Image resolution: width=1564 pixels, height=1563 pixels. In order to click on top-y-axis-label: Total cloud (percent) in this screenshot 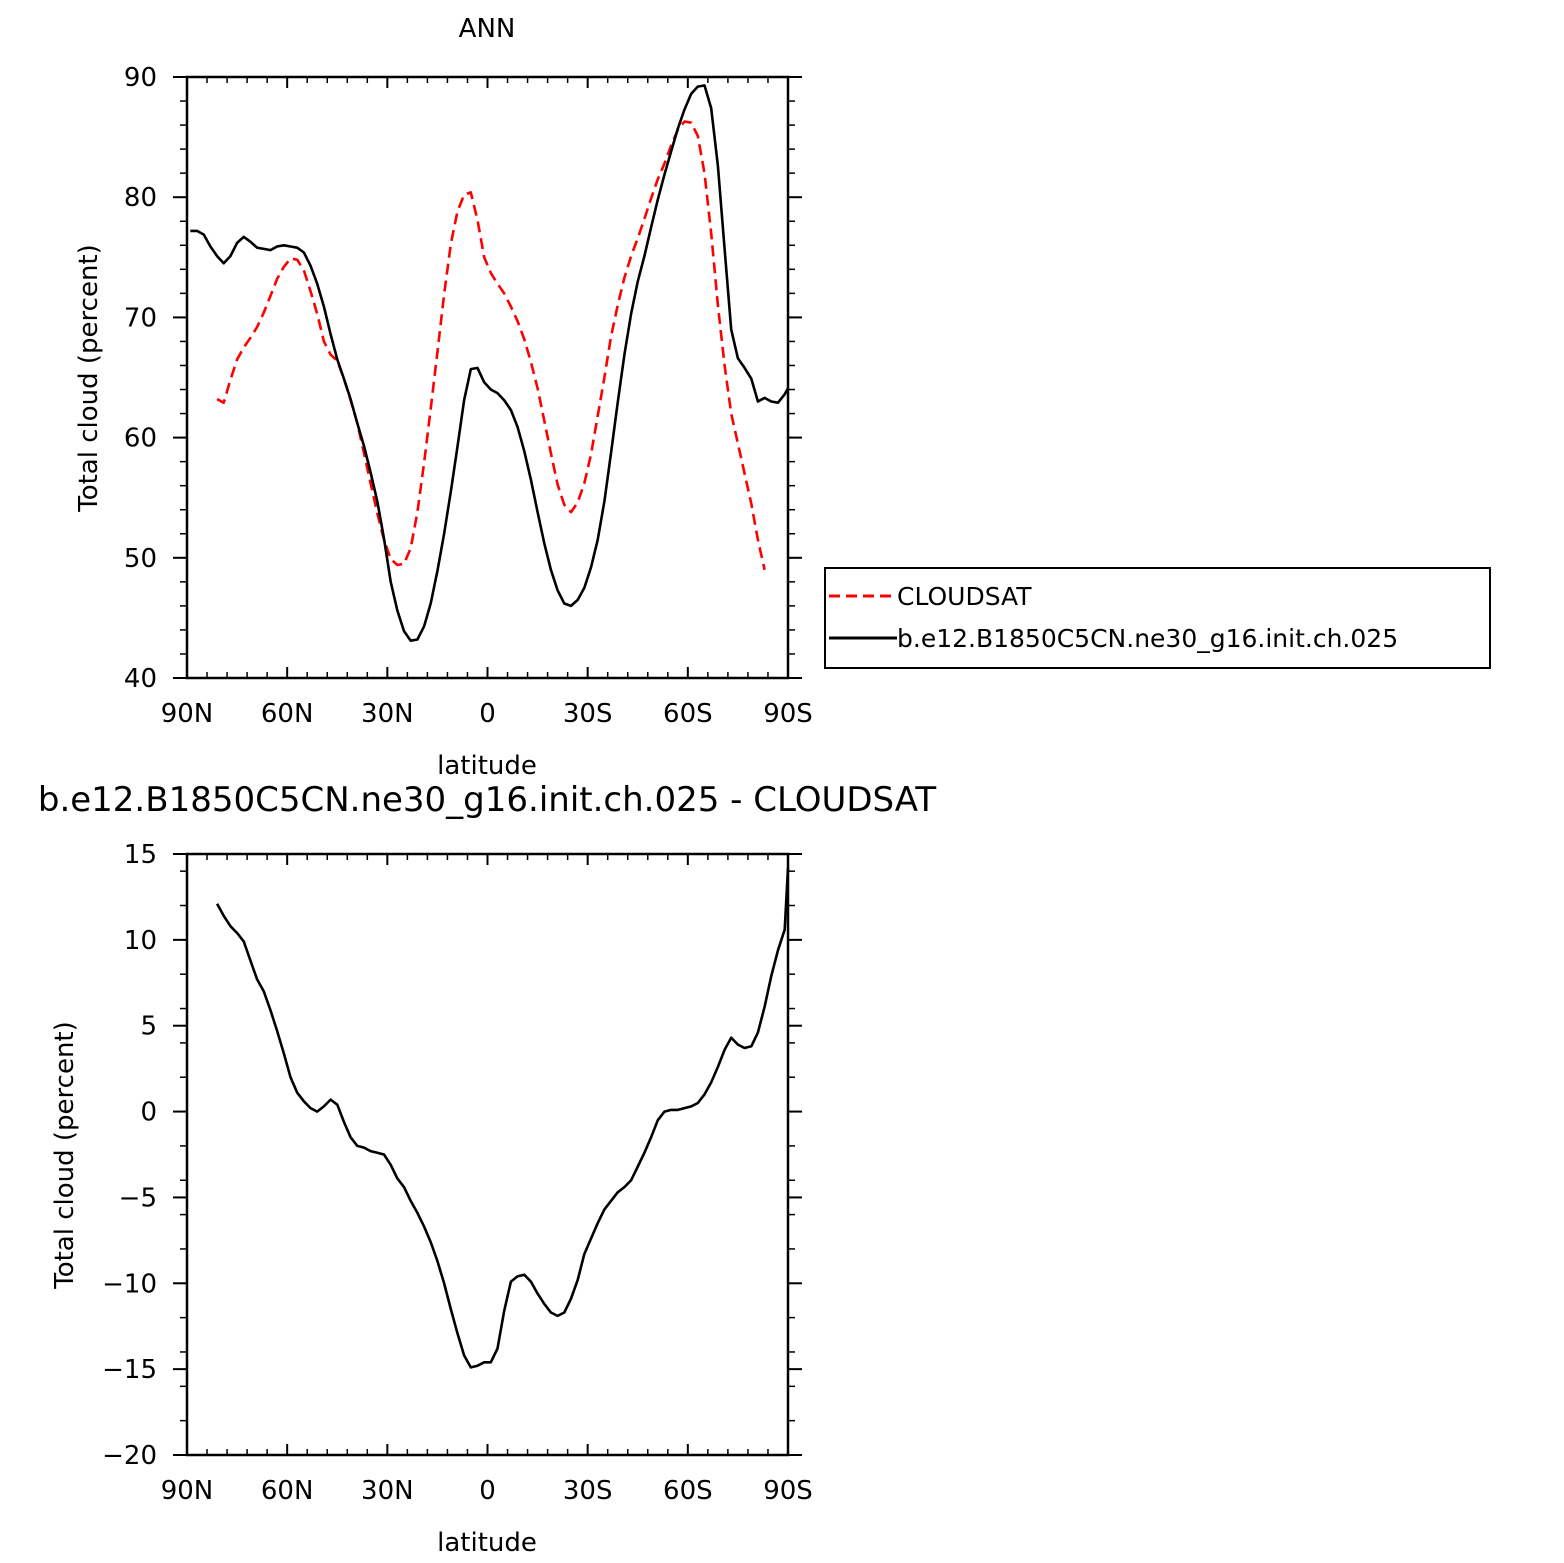, I will do `click(89, 378)`.